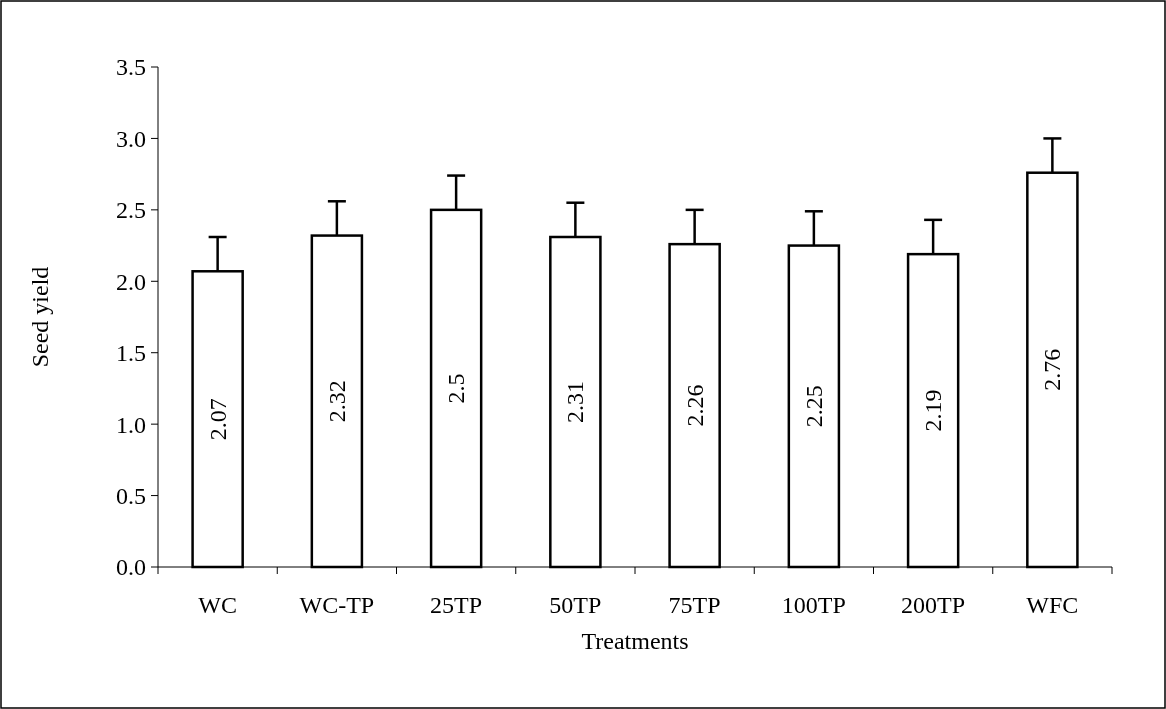 Image resolution: width=1166 pixels, height=709 pixels. Describe the element at coordinates (1052, 605) in the screenshot. I see `x-tick-label: WFC` at that location.